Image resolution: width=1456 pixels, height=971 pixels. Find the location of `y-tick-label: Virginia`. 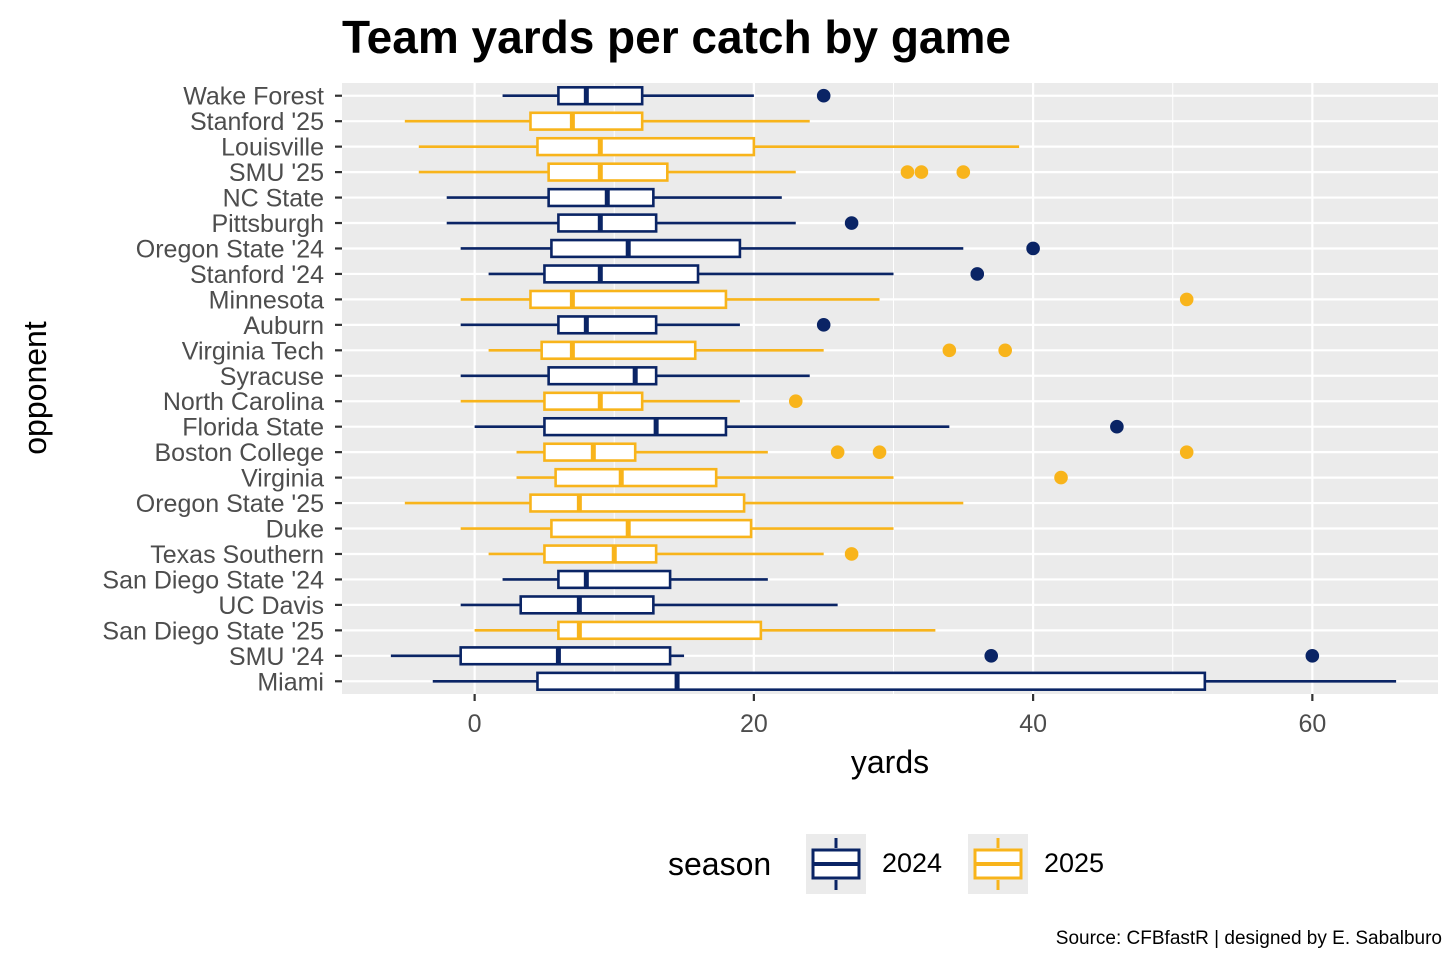

y-tick-label: Virginia is located at coordinates (282, 479).